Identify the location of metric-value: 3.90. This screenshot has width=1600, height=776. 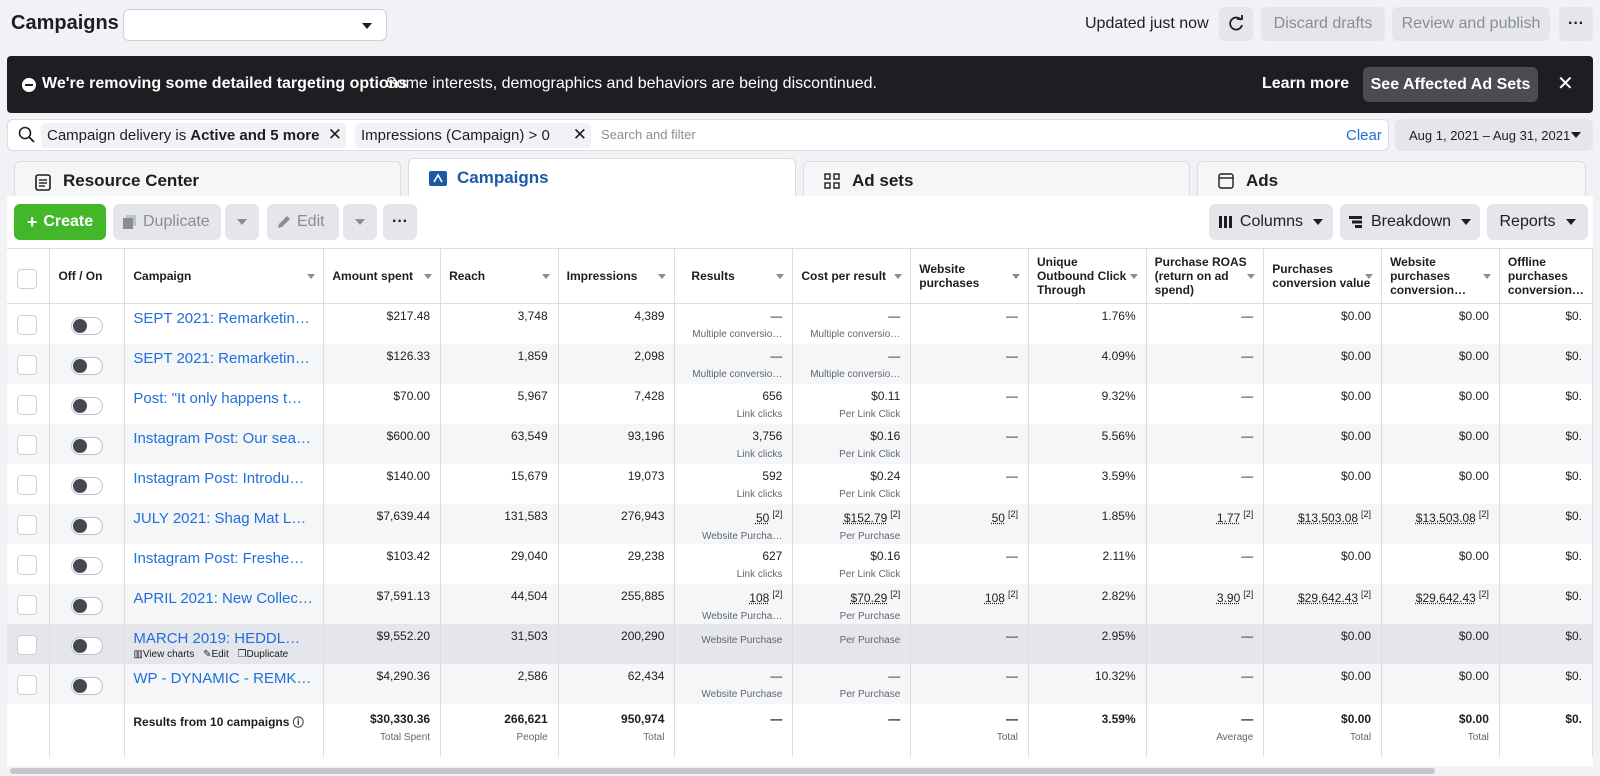
(1228, 597).